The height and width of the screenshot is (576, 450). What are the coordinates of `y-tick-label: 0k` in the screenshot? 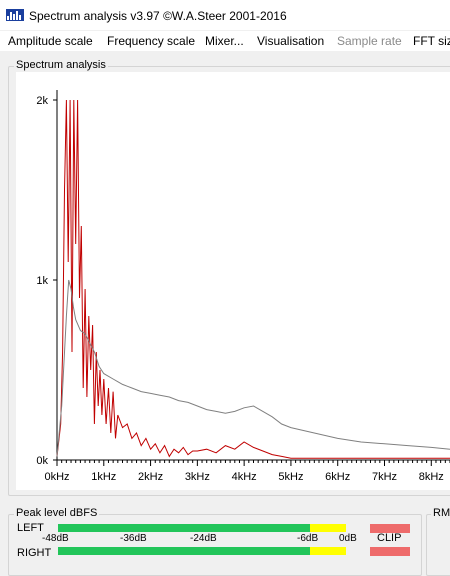 It's located at (42, 461).